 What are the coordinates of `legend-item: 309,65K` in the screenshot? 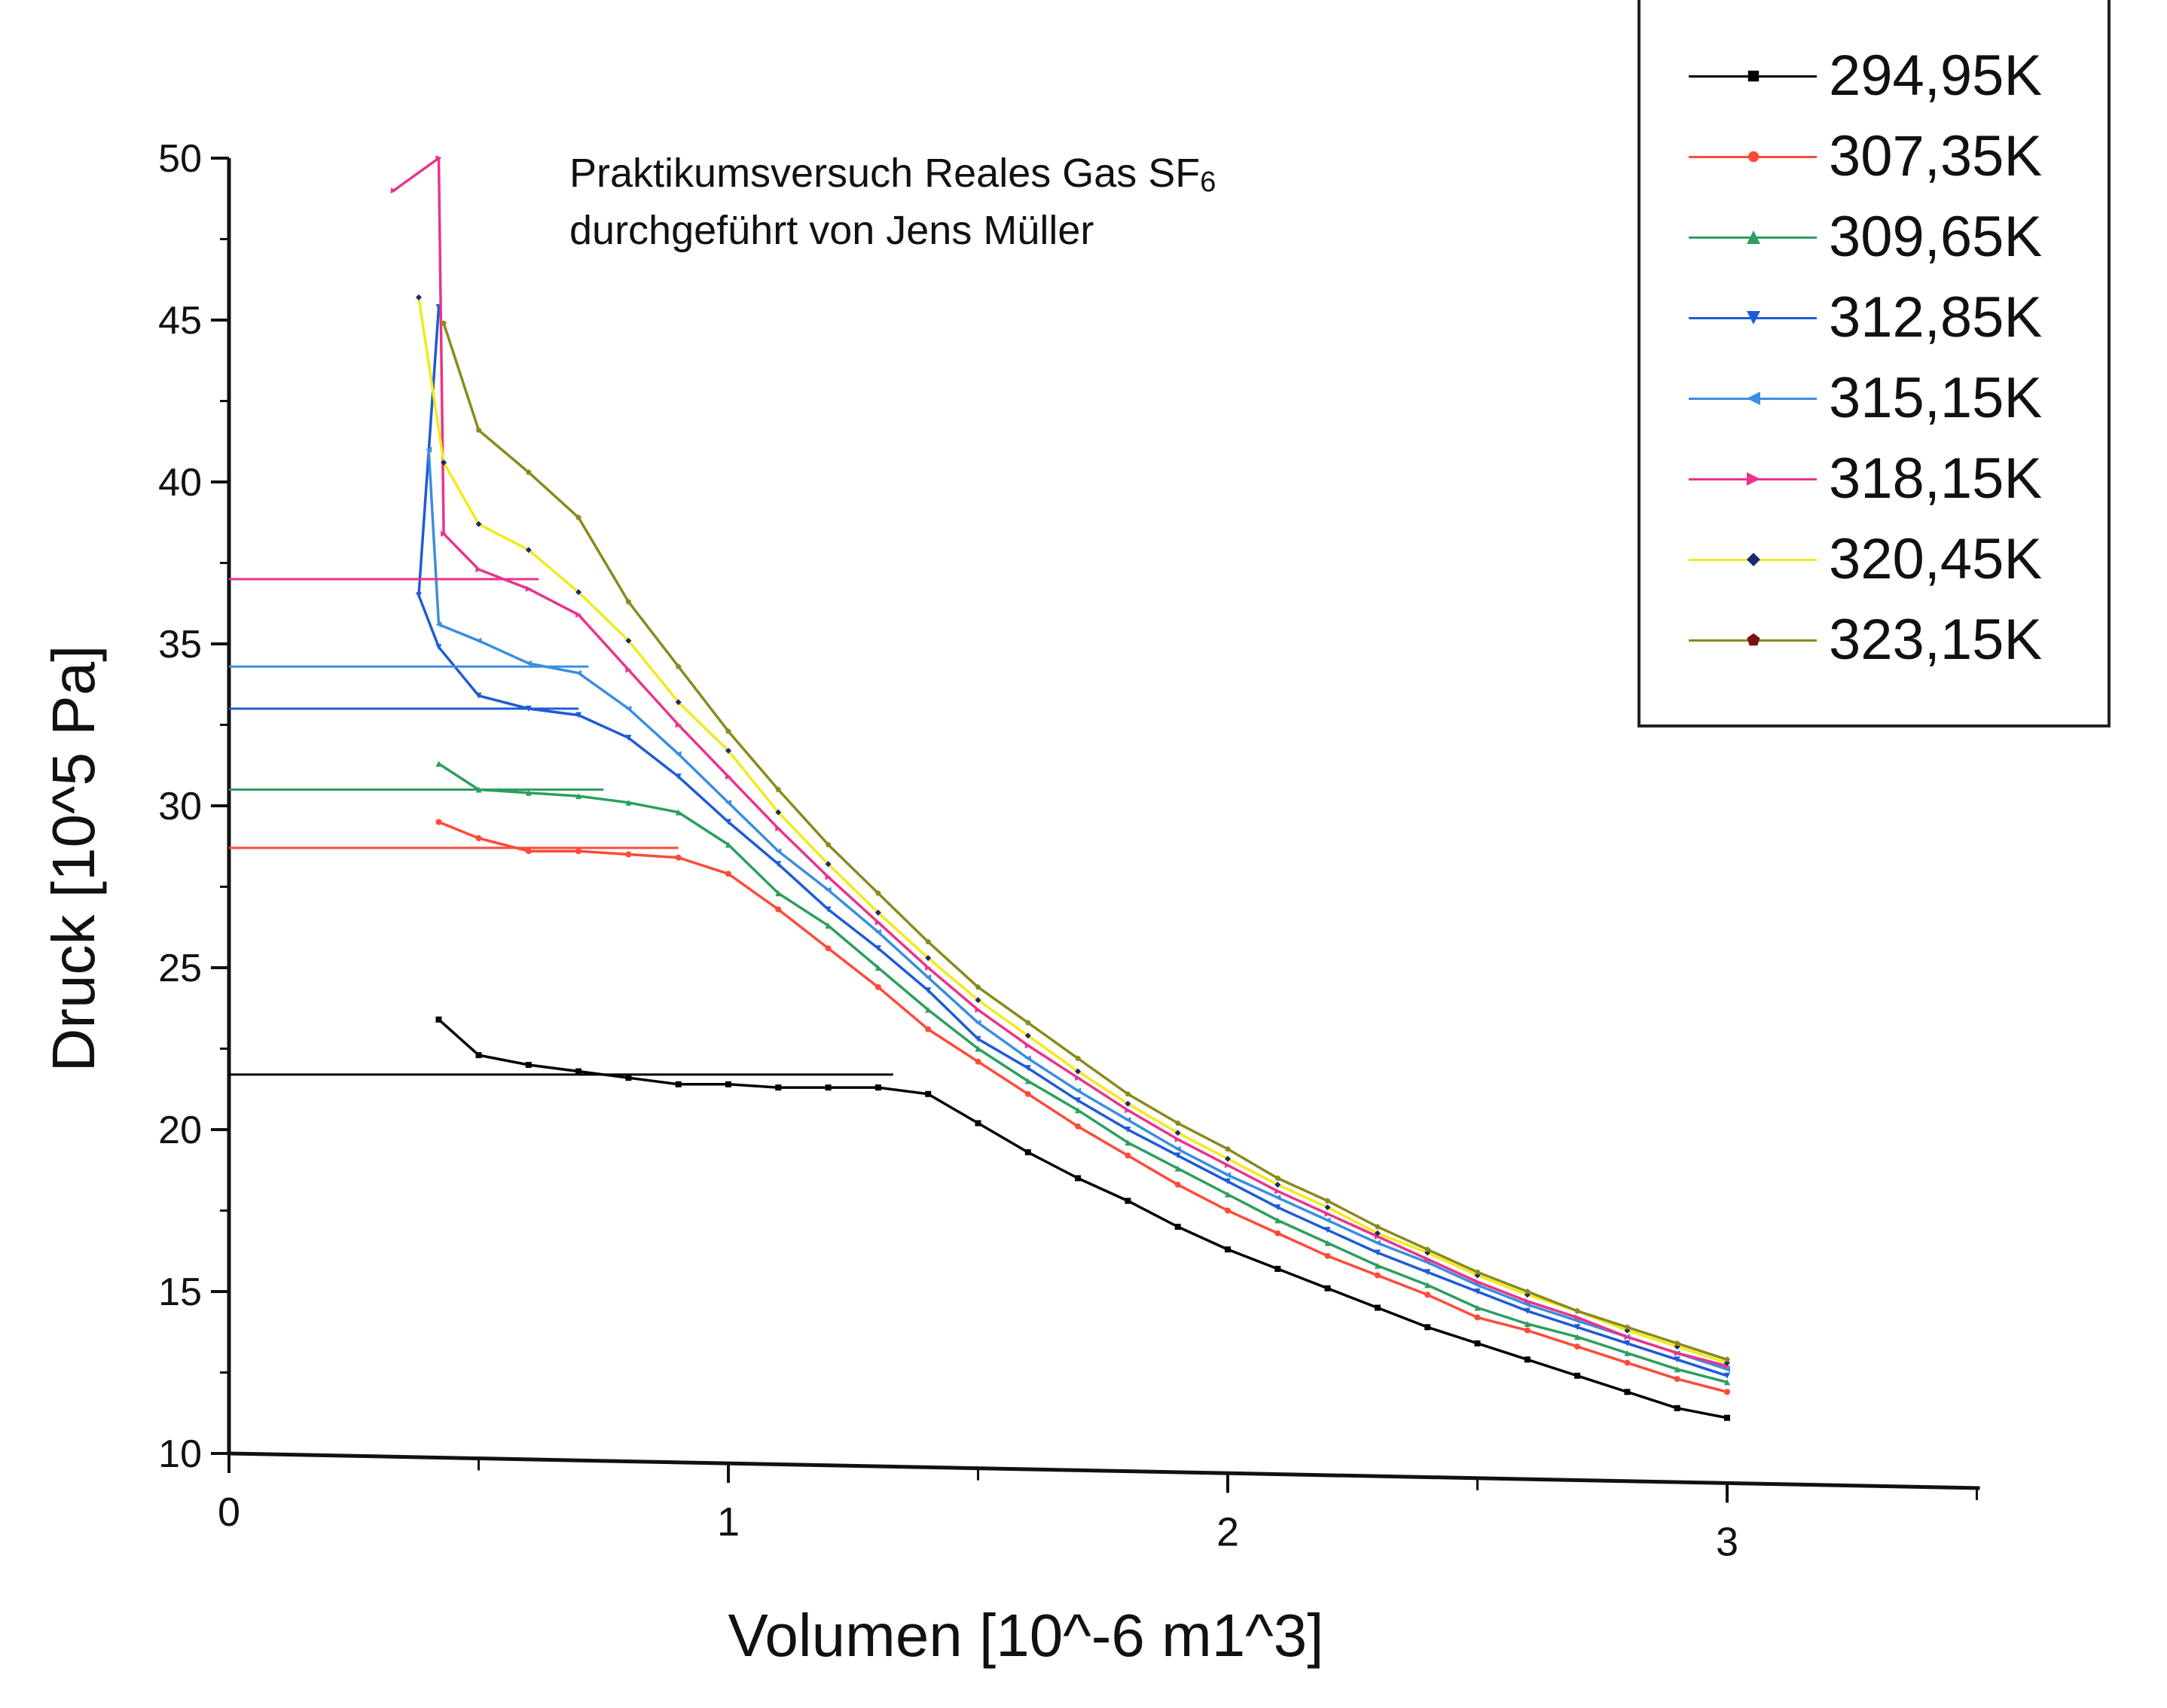 It's located at (1877, 238).